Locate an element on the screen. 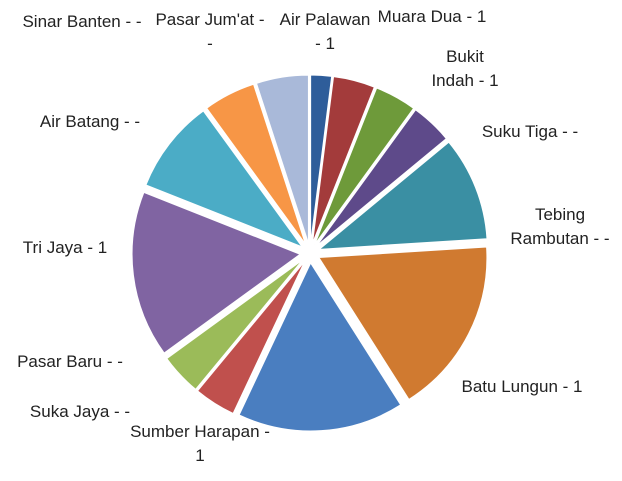 Image resolution: width=622 pixels, height=481 pixels. slice-label: Pasar Jum'at - - is located at coordinates (210, 31).